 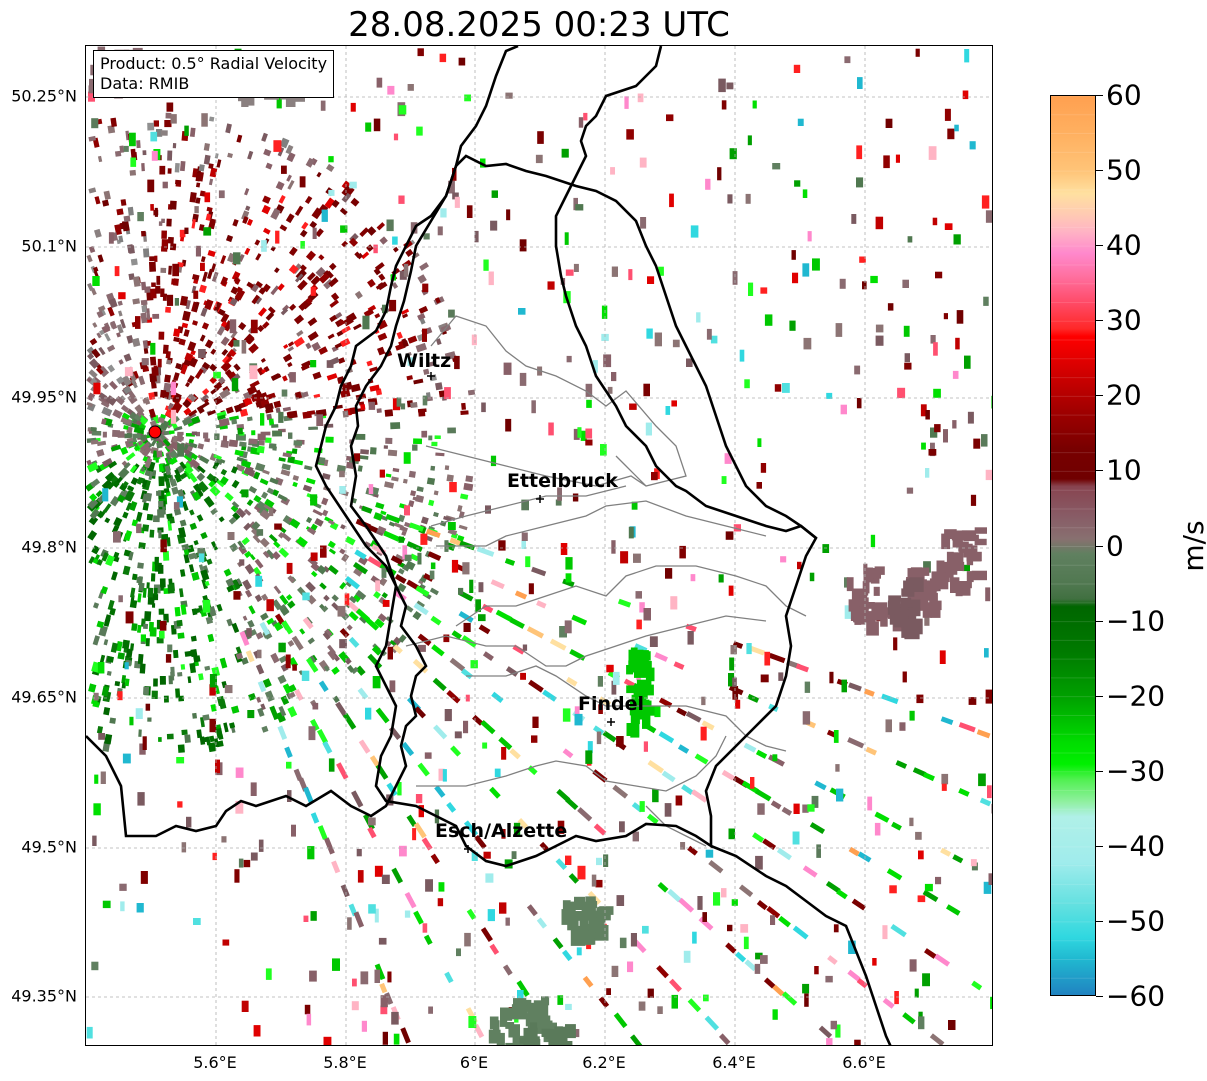 I want to click on colorbar-tick-label: −40, so click(x=1136, y=846).